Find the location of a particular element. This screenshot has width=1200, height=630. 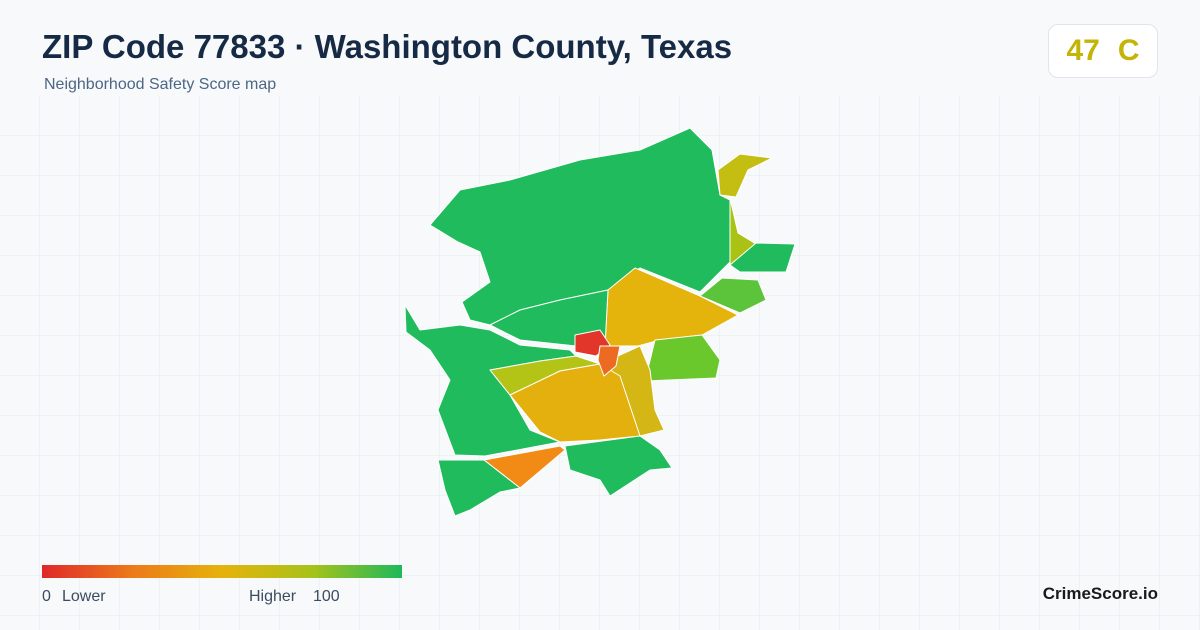

legend-min-label: Lower is located at coordinates (84, 596).